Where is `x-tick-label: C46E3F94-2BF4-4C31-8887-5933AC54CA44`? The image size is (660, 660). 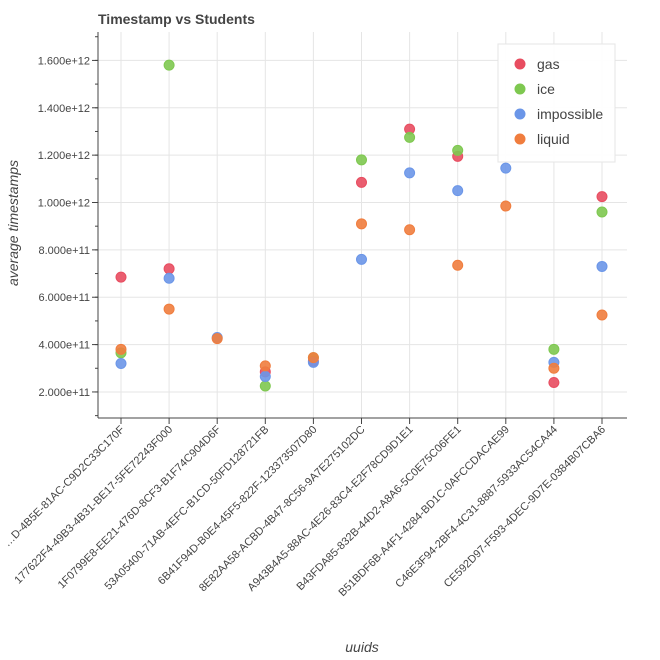 x-tick-label: C46E3F94-2BF4-4C31-8887-5933AC54CA44 is located at coordinates (476, 507).